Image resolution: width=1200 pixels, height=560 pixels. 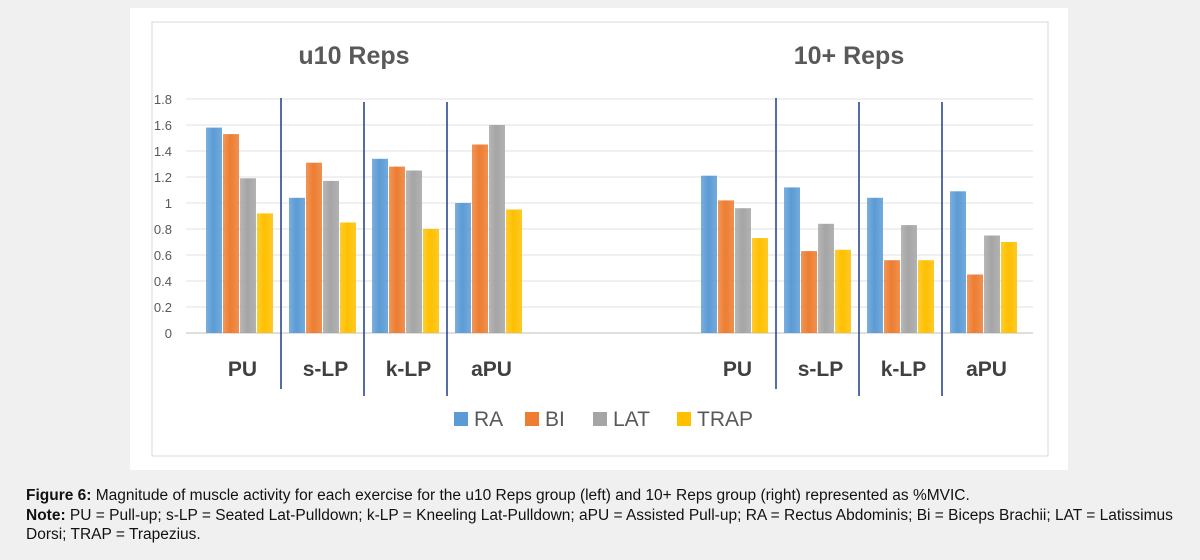 What do you see at coordinates (909, 279) in the screenshot?
I see `bar-lat-10plus-k-lp` at bounding box center [909, 279].